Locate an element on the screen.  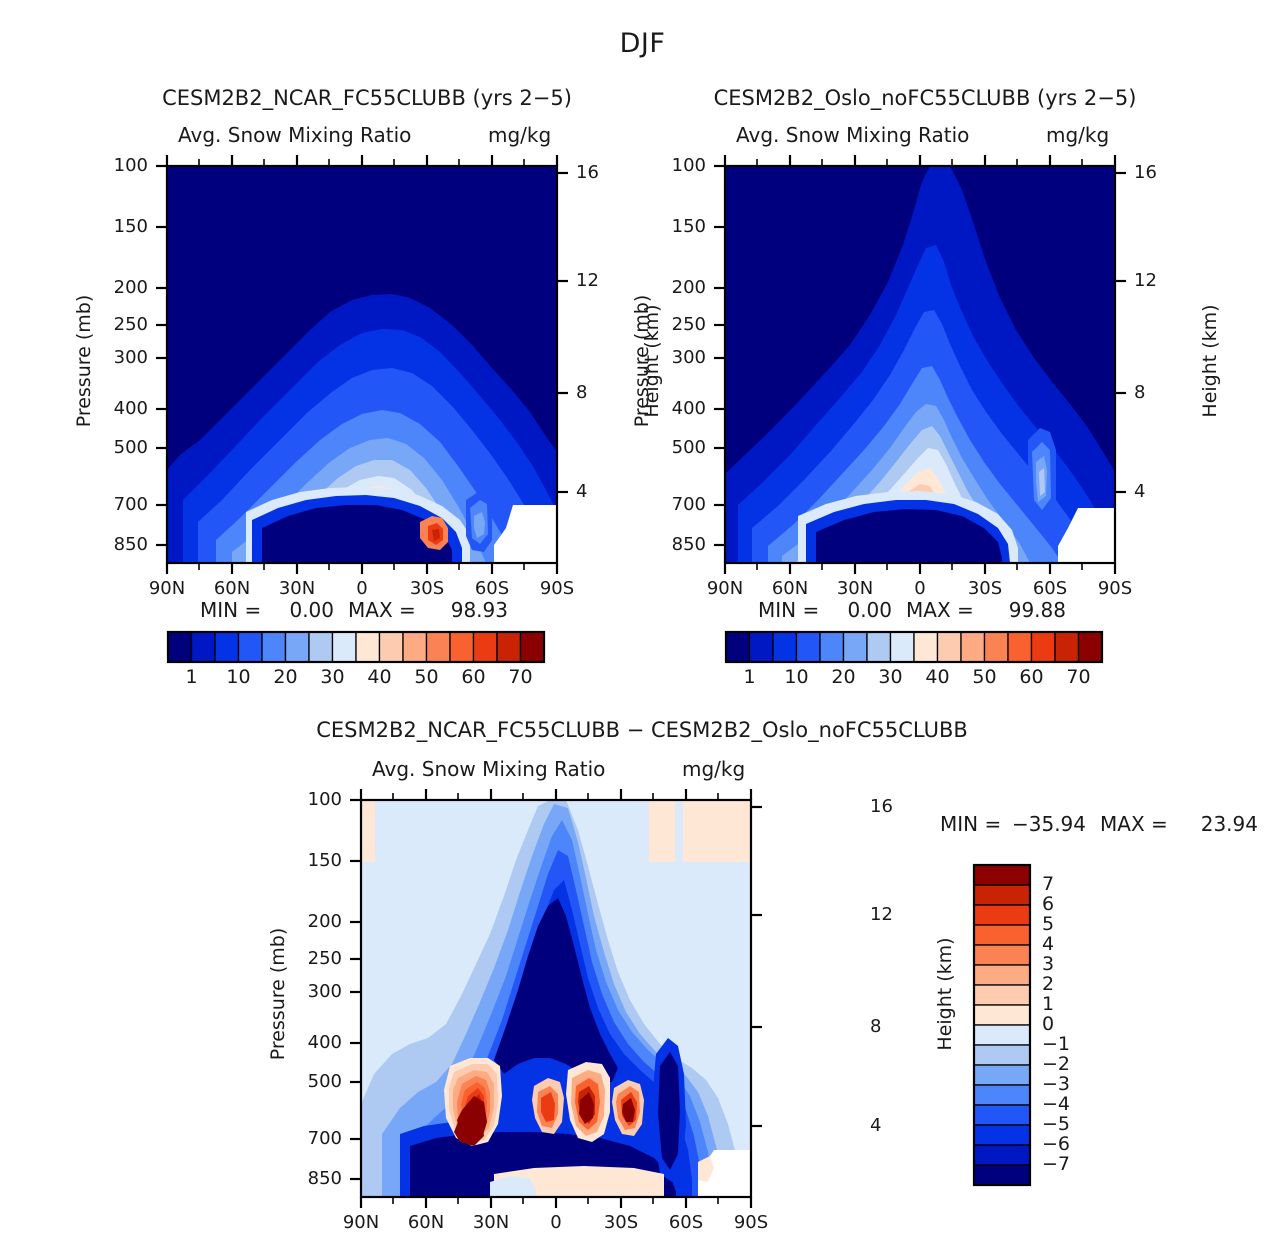
colorbar-tick-label: 6 is located at coordinates (1048, 904).